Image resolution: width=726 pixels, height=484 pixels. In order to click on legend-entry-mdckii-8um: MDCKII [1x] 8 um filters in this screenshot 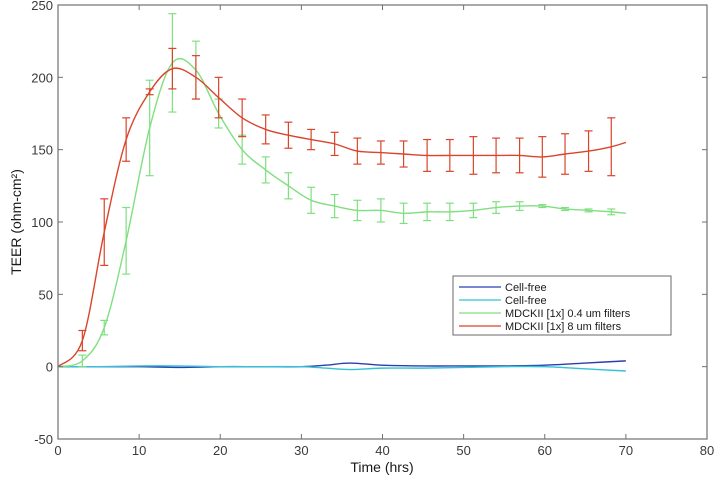, I will do `click(540, 327)`.